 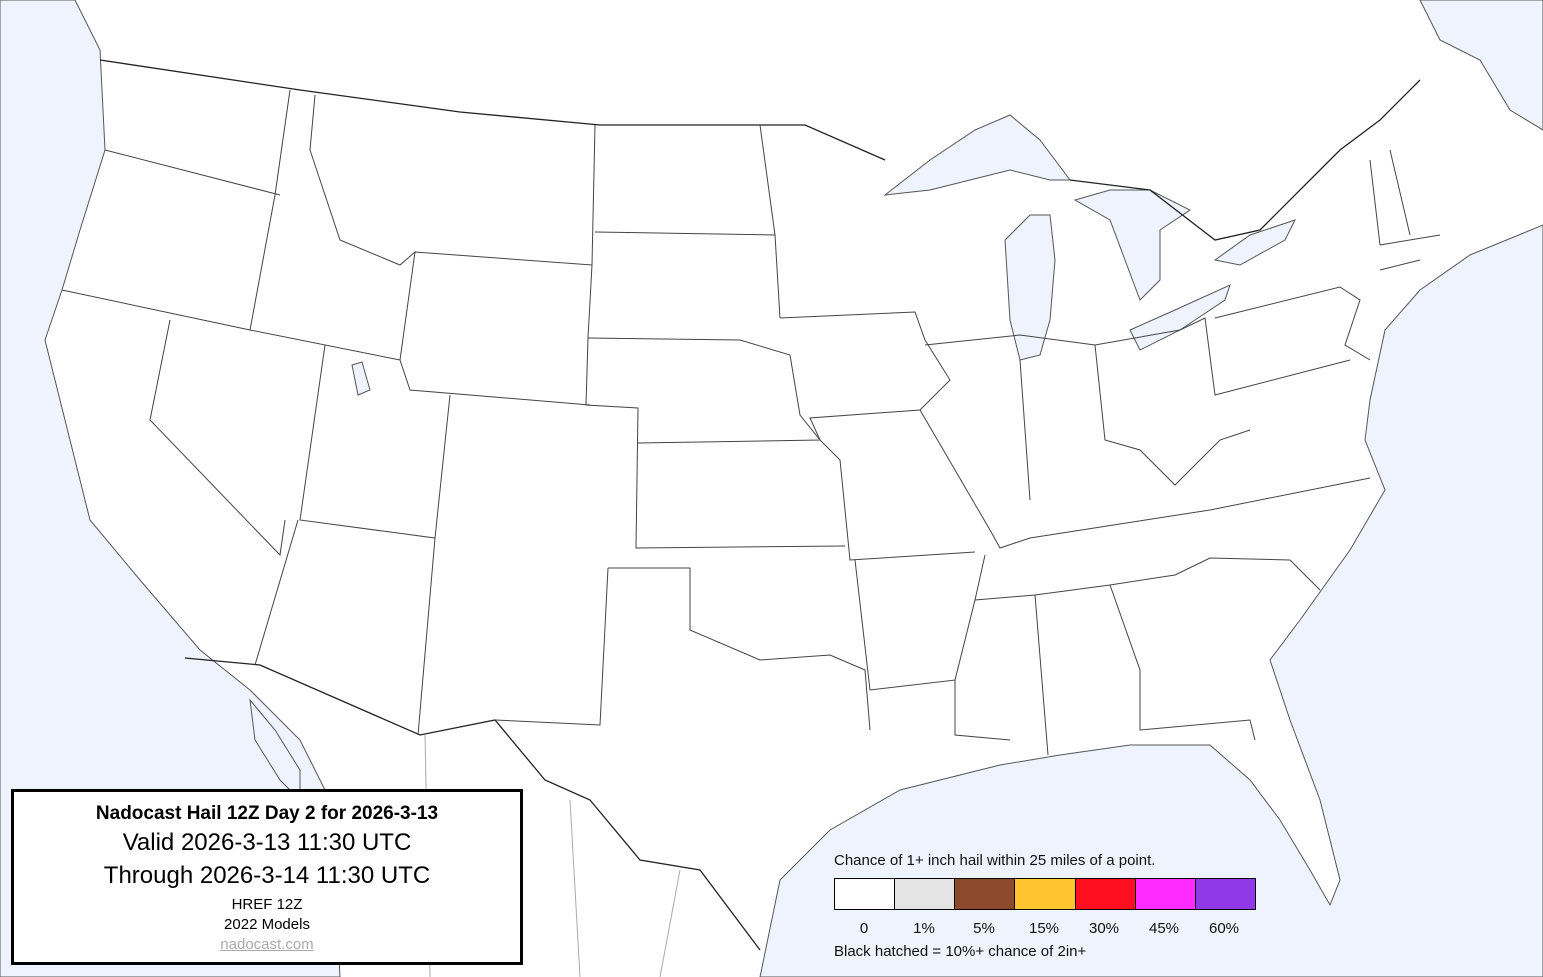 I want to click on legend-label: 15%, so click(x=1044, y=928).